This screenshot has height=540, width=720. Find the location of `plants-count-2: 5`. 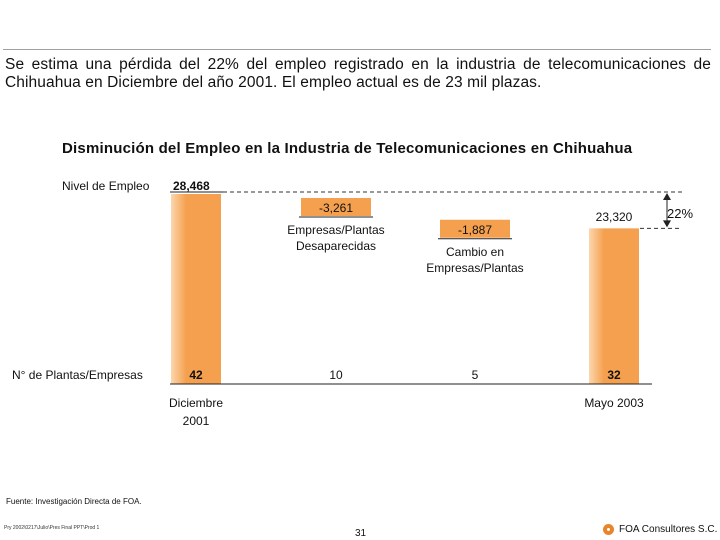

plants-count-2: 5 is located at coordinates (475, 375).